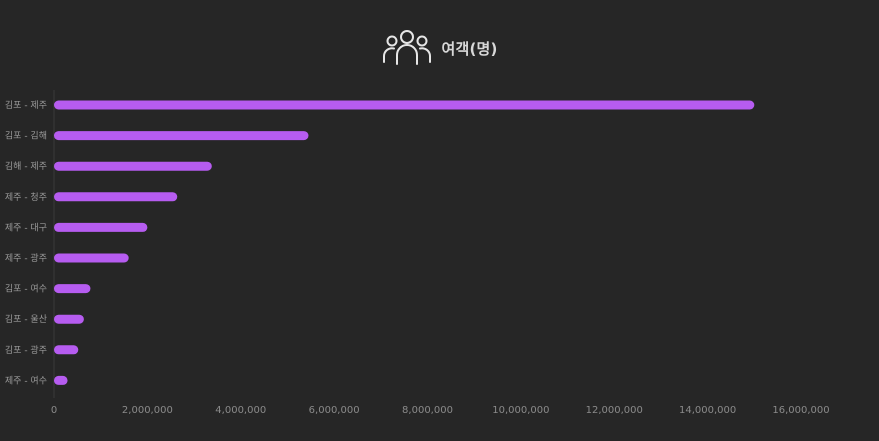  I want to click on chart-title: 여객(명), so click(469, 48).